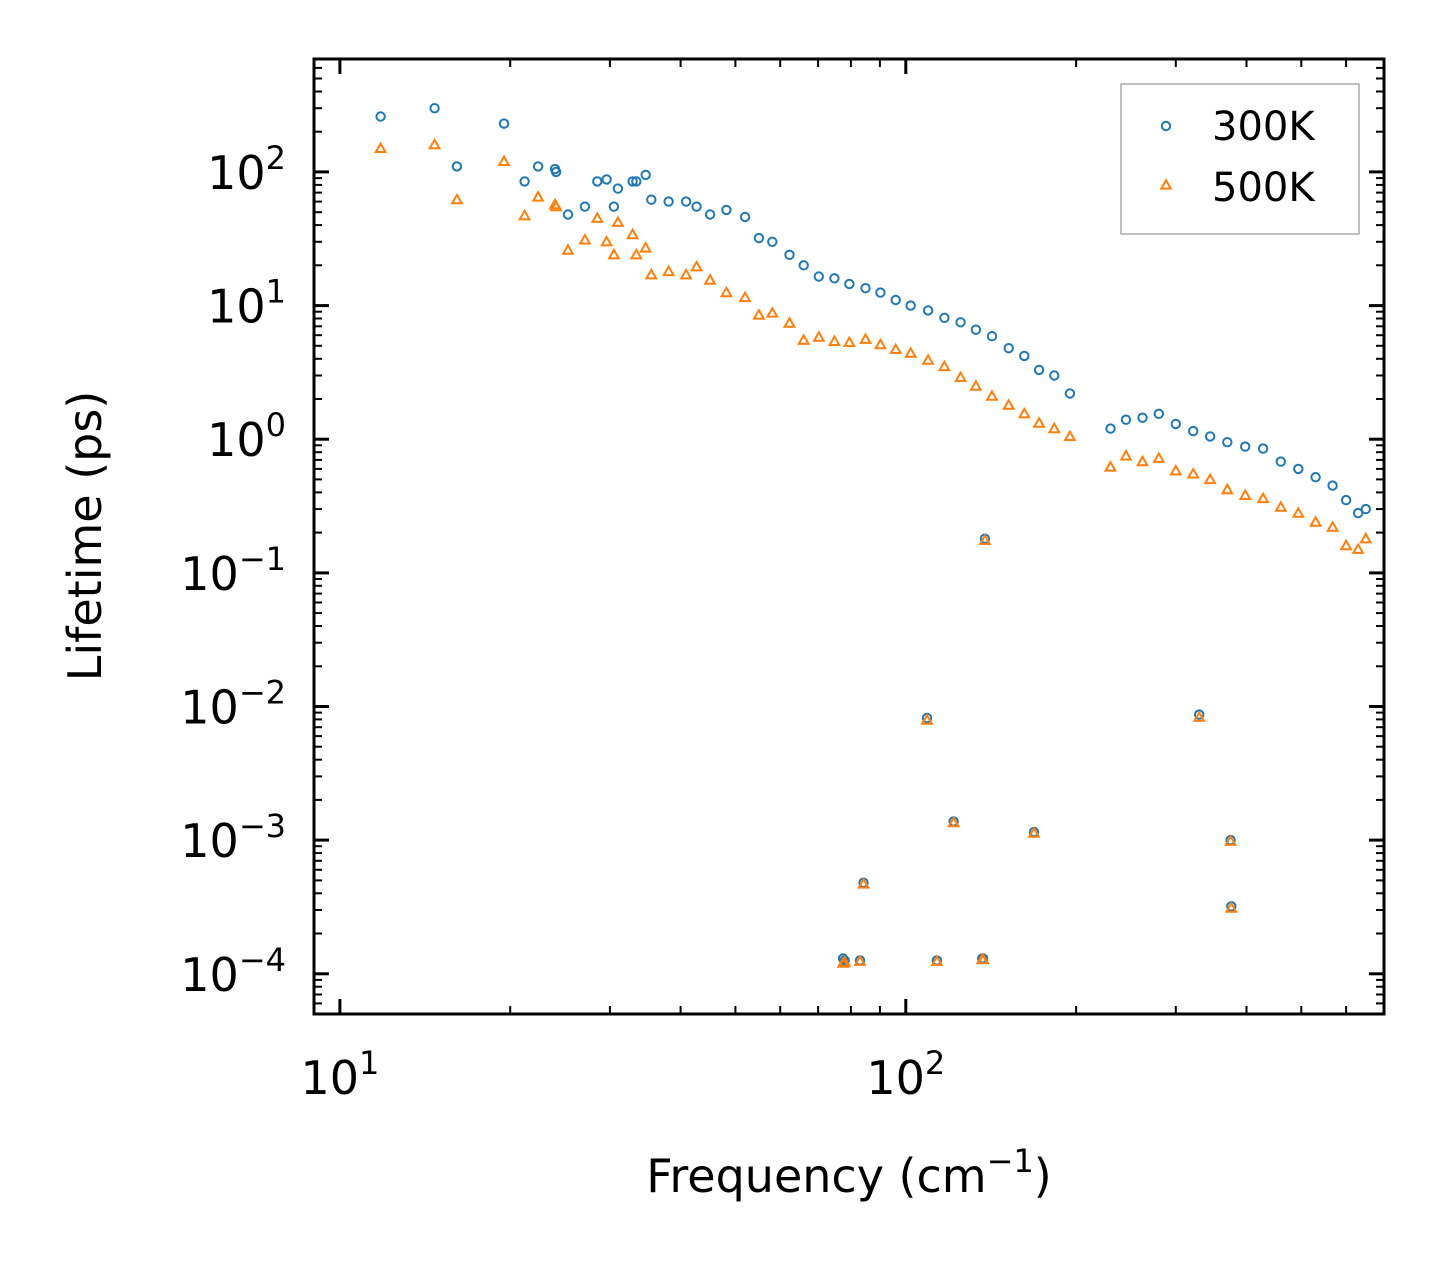  Describe the element at coordinates (905, 1074) in the screenshot. I see `x-tick-label: 102` at that location.